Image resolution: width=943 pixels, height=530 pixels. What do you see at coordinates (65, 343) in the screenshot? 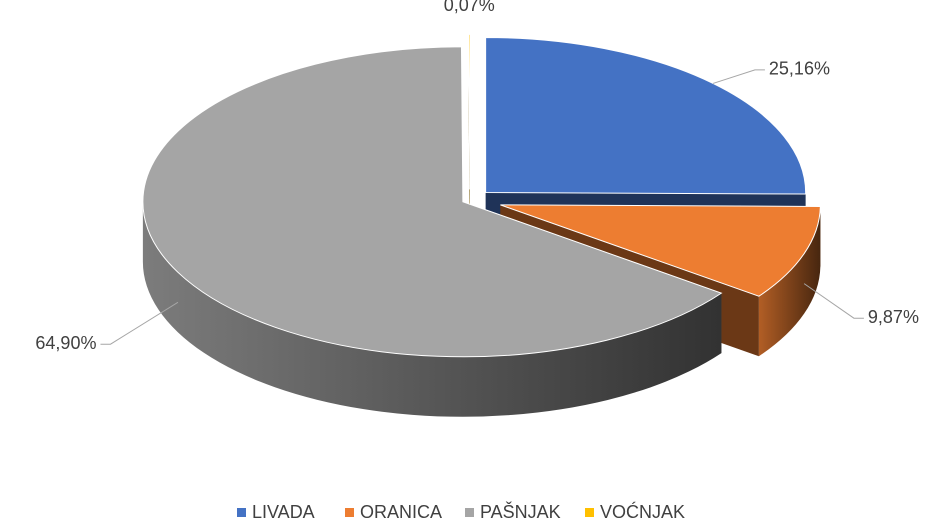
I see `data-label: 64,90%` at bounding box center [65, 343].